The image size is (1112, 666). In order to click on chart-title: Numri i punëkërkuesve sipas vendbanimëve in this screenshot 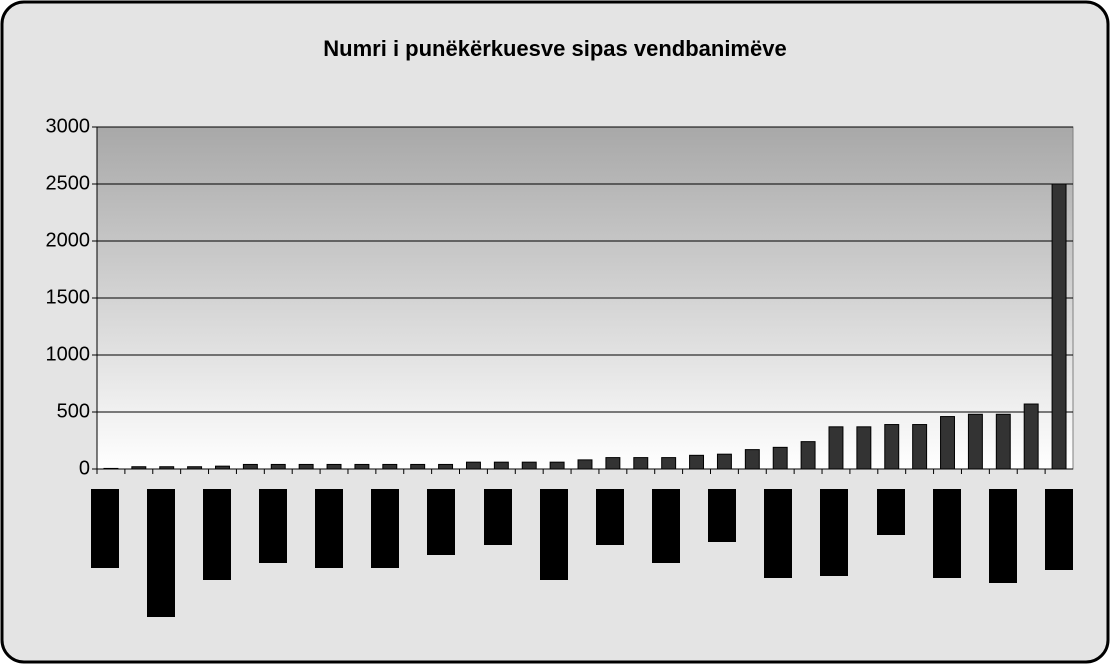, I will do `click(554, 48)`.